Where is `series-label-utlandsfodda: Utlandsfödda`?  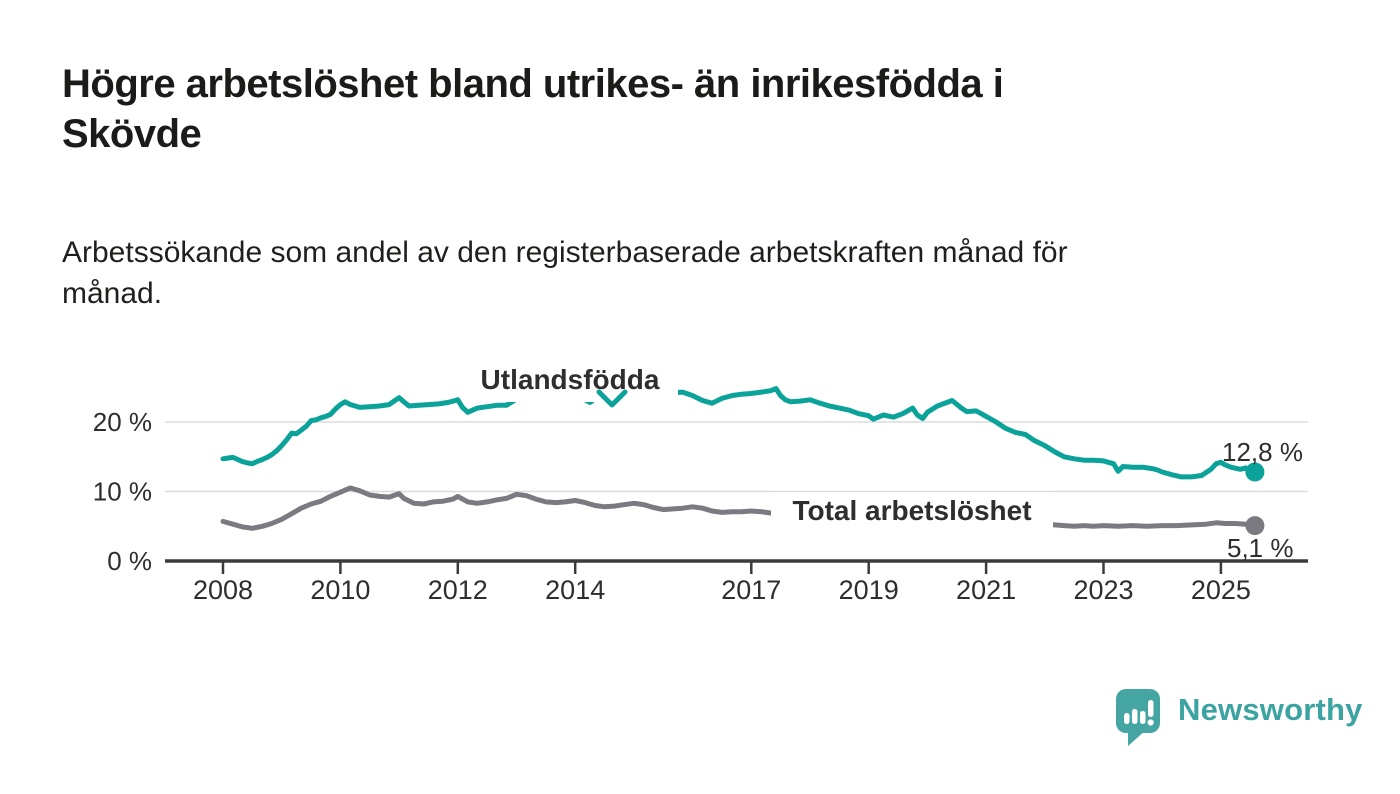 series-label-utlandsfodda: Utlandsfödda is located at coordinates (570, 379).